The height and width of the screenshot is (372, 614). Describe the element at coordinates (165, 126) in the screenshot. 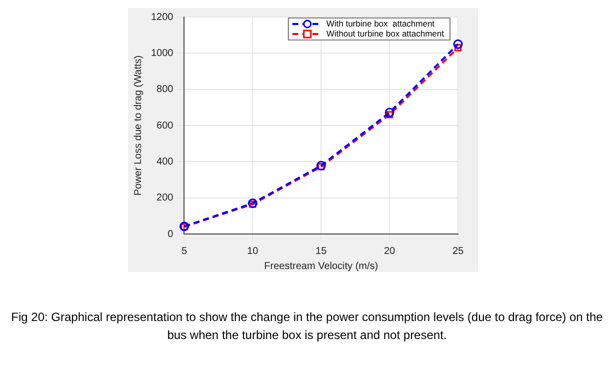

I see `y-tick-label: 600` at that location.